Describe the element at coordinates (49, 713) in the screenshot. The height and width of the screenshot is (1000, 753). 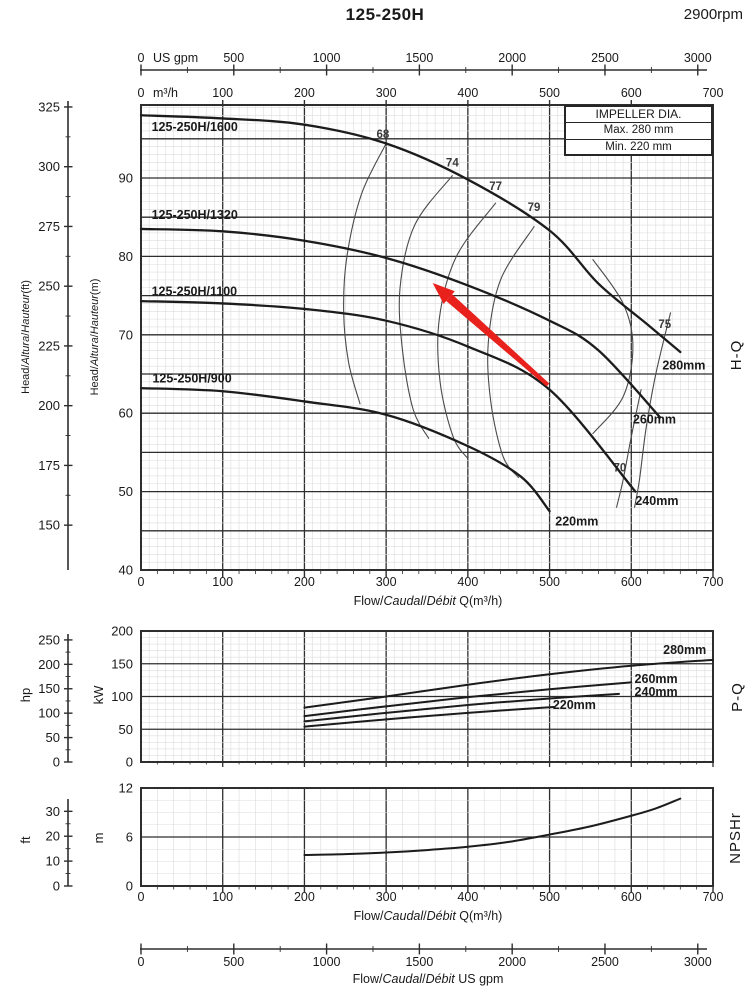
I see `hp-tick-label: 100` at that location.